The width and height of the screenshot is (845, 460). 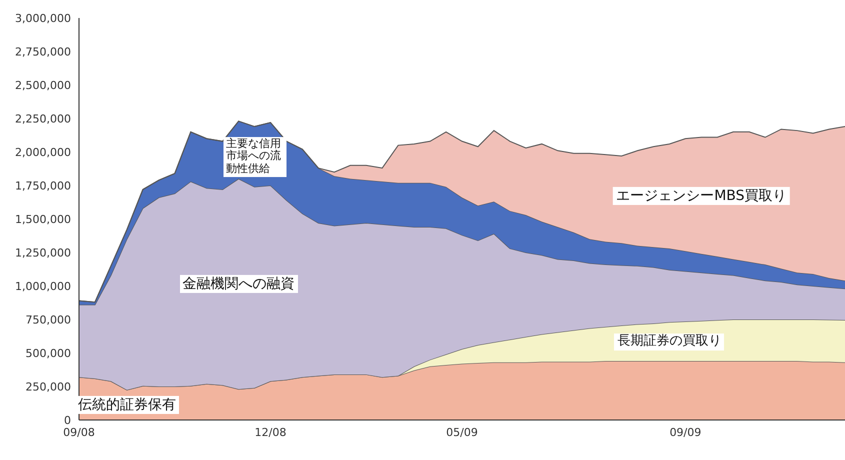 What do you see at coordinates (43, 85) in the screenshot?
I see `y-tick-label: 2,500,000` at bounding box center [43, 85].